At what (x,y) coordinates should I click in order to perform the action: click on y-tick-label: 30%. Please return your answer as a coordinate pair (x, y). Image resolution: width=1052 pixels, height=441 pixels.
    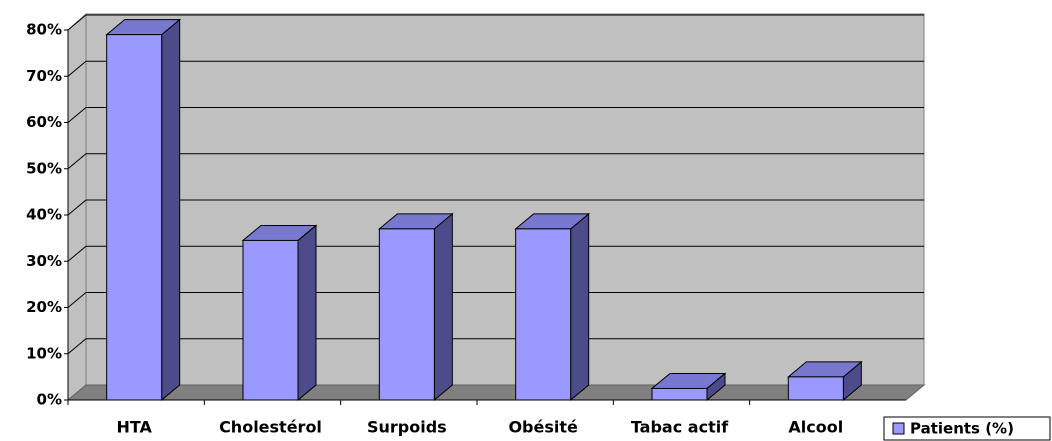
    Looking at the image, I should click on (44, 261).